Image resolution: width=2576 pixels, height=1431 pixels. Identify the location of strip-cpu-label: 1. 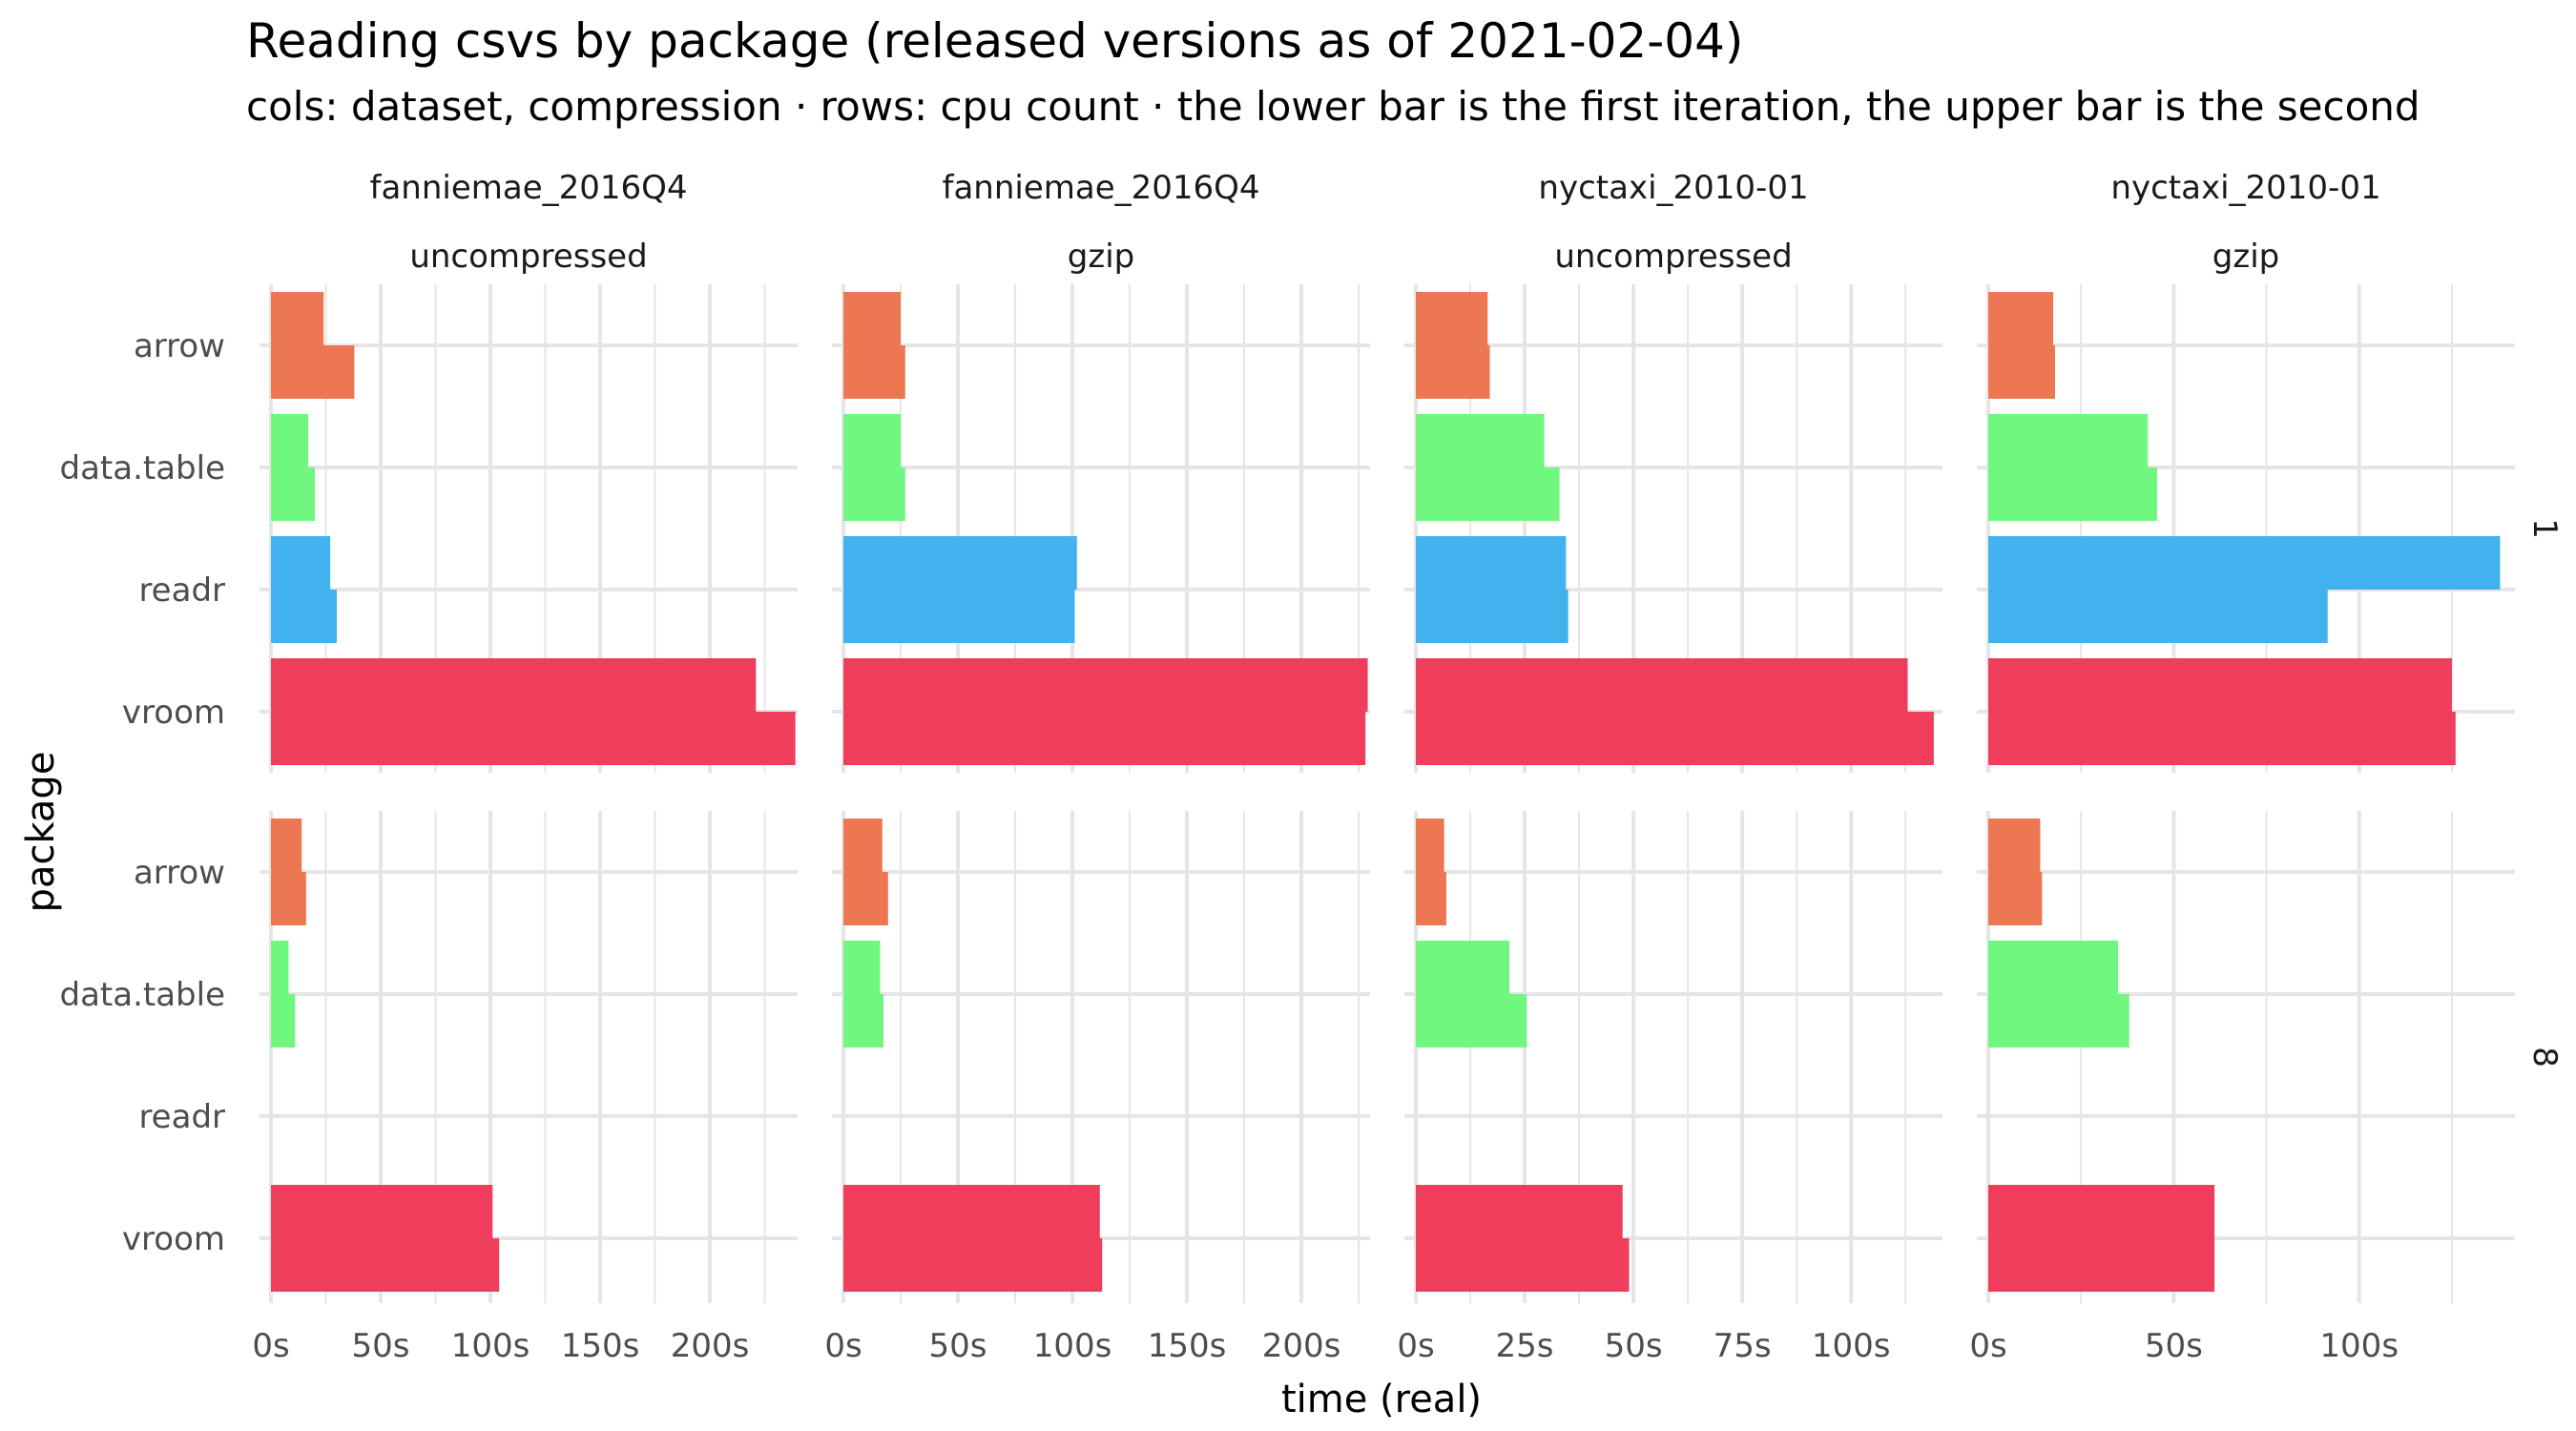
(2544, 528).